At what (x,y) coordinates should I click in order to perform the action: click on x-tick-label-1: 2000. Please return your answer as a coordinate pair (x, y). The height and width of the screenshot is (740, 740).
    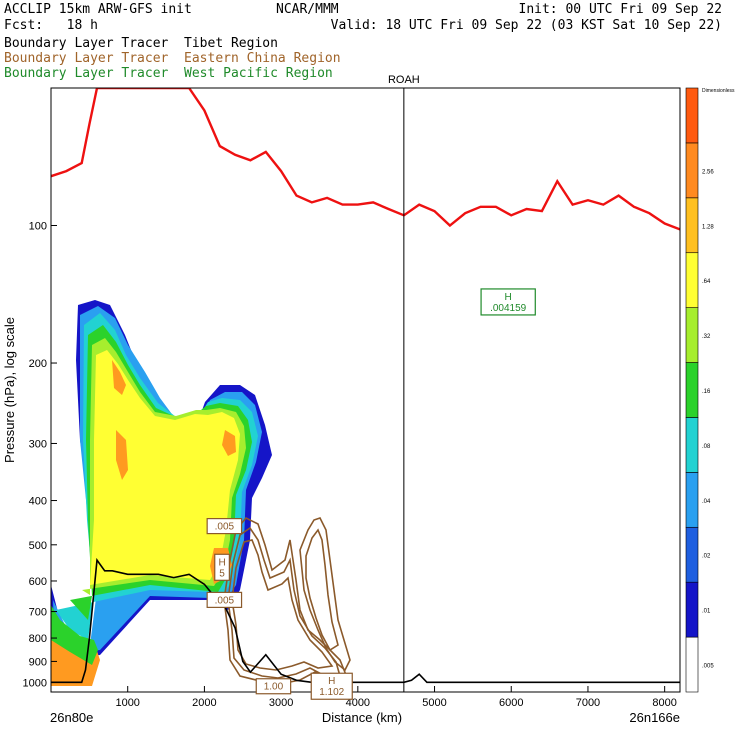
    Looking at the image, I should click on (204, 703).